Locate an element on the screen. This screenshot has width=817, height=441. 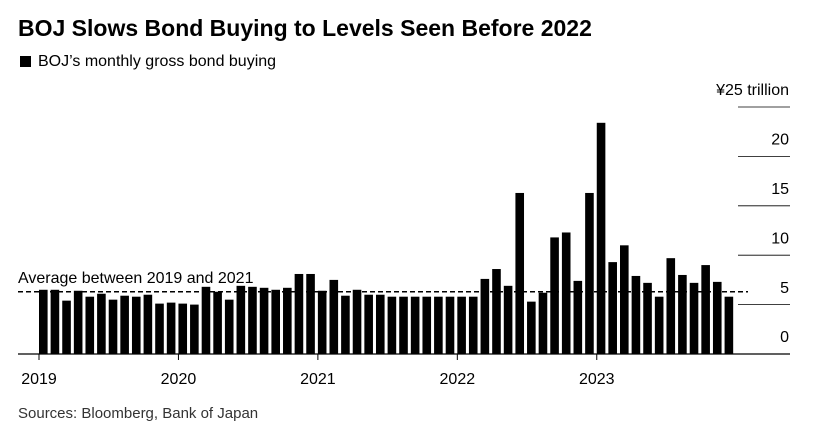
x-tick-label: 2019 is located at coordinates (39, 379).